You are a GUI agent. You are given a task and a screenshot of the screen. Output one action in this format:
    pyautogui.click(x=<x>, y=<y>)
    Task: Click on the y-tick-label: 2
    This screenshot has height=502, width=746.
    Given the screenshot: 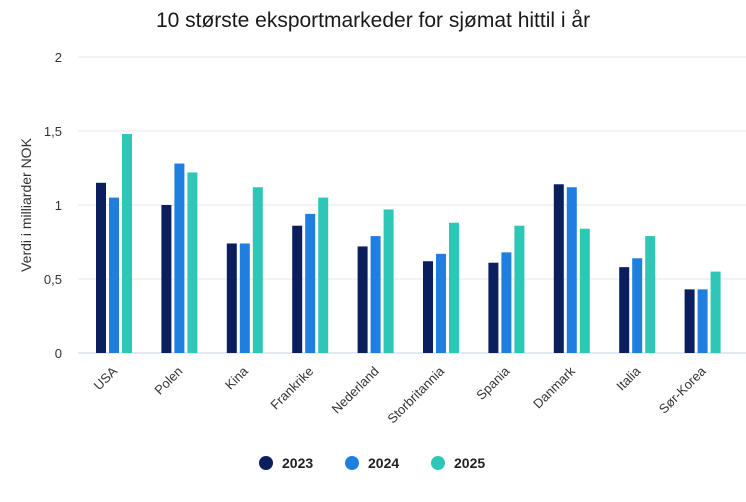 What is the action you would take?
    pyautogui.click(x=58, y=57)
    